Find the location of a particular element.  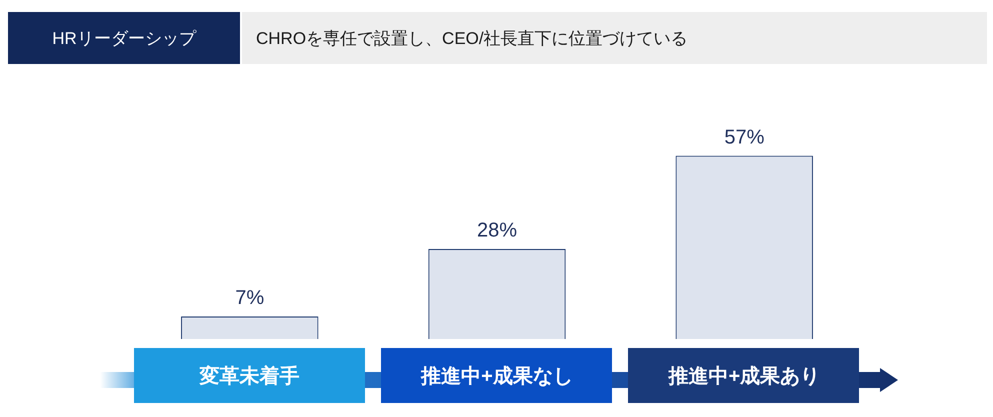

x-tick-label: 変革未着手 is located at coordinates (249, 376).